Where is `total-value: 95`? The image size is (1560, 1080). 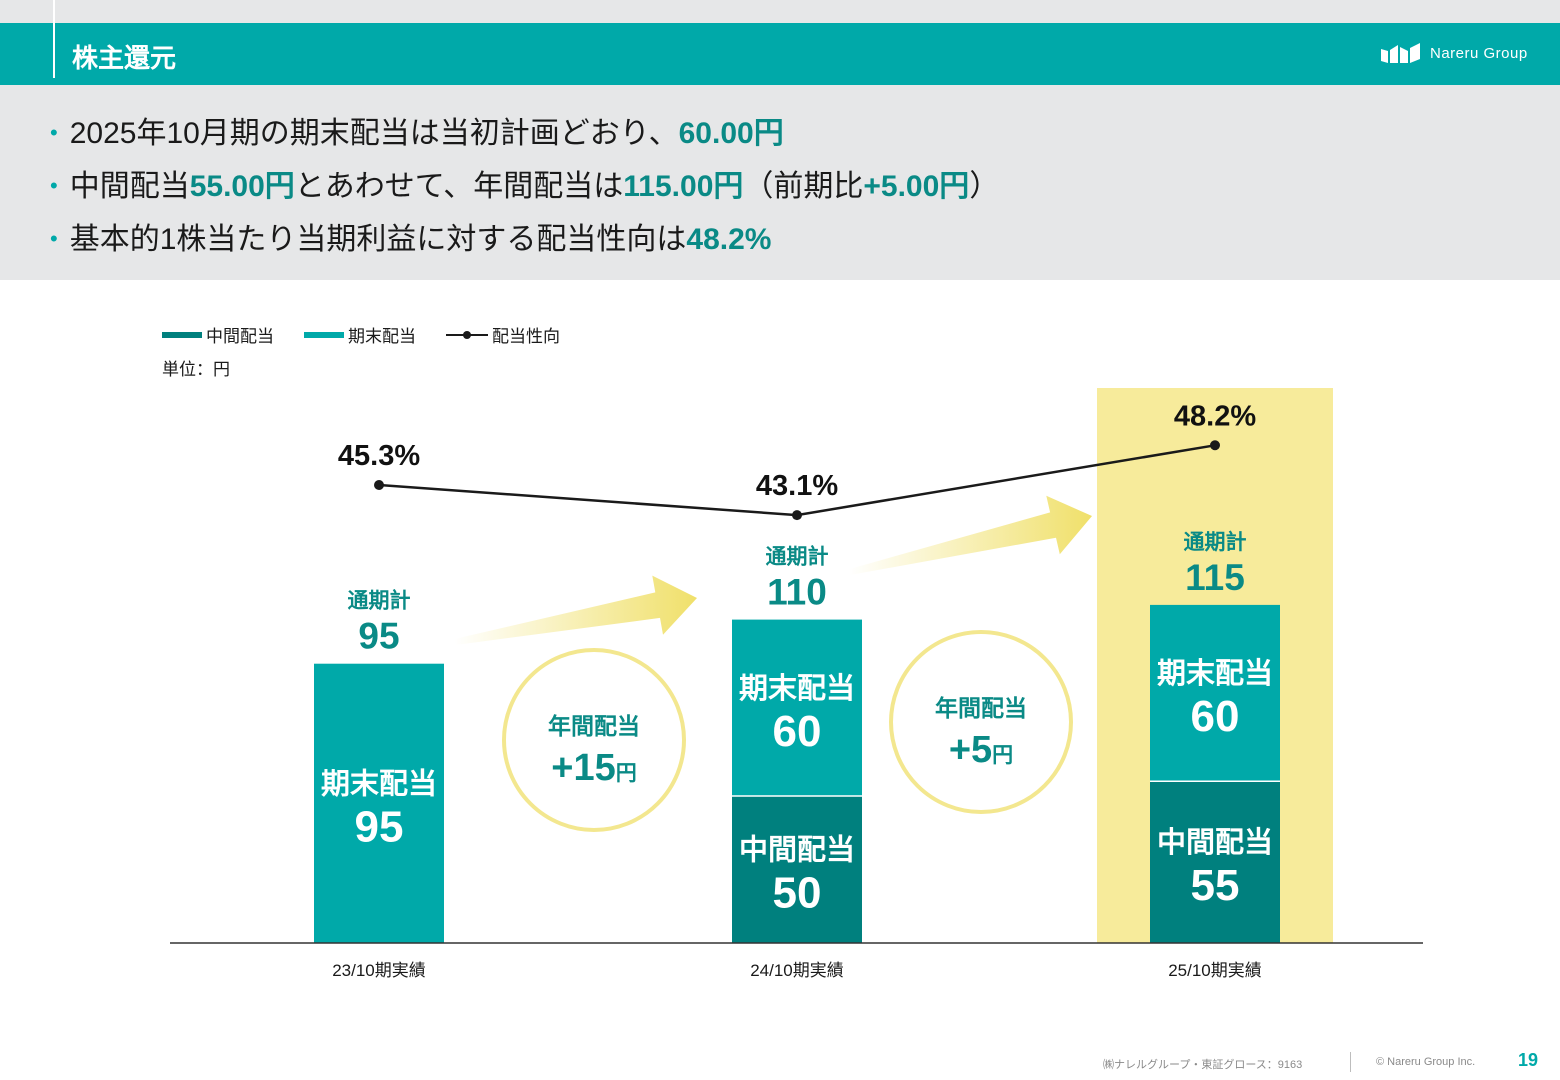
total-value: 95 is located at coordinates (378, 636).